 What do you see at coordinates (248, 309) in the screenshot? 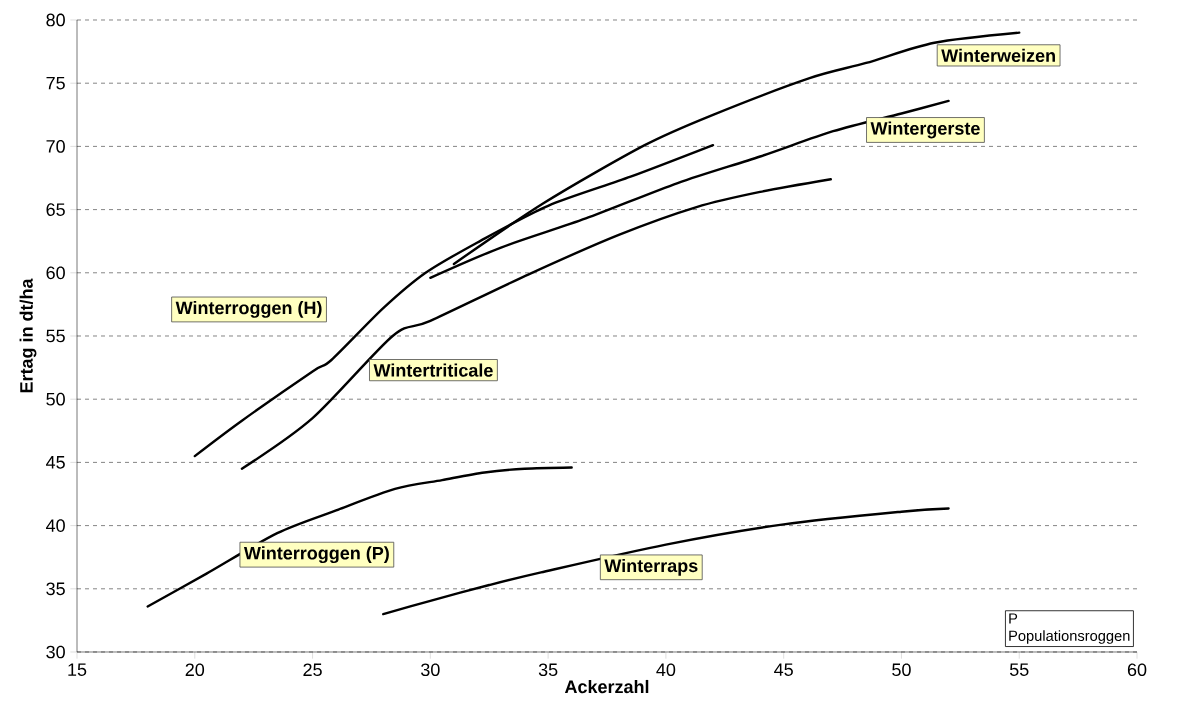
I see `text: Winterroggen (H)` at bounding box center [248, 309].